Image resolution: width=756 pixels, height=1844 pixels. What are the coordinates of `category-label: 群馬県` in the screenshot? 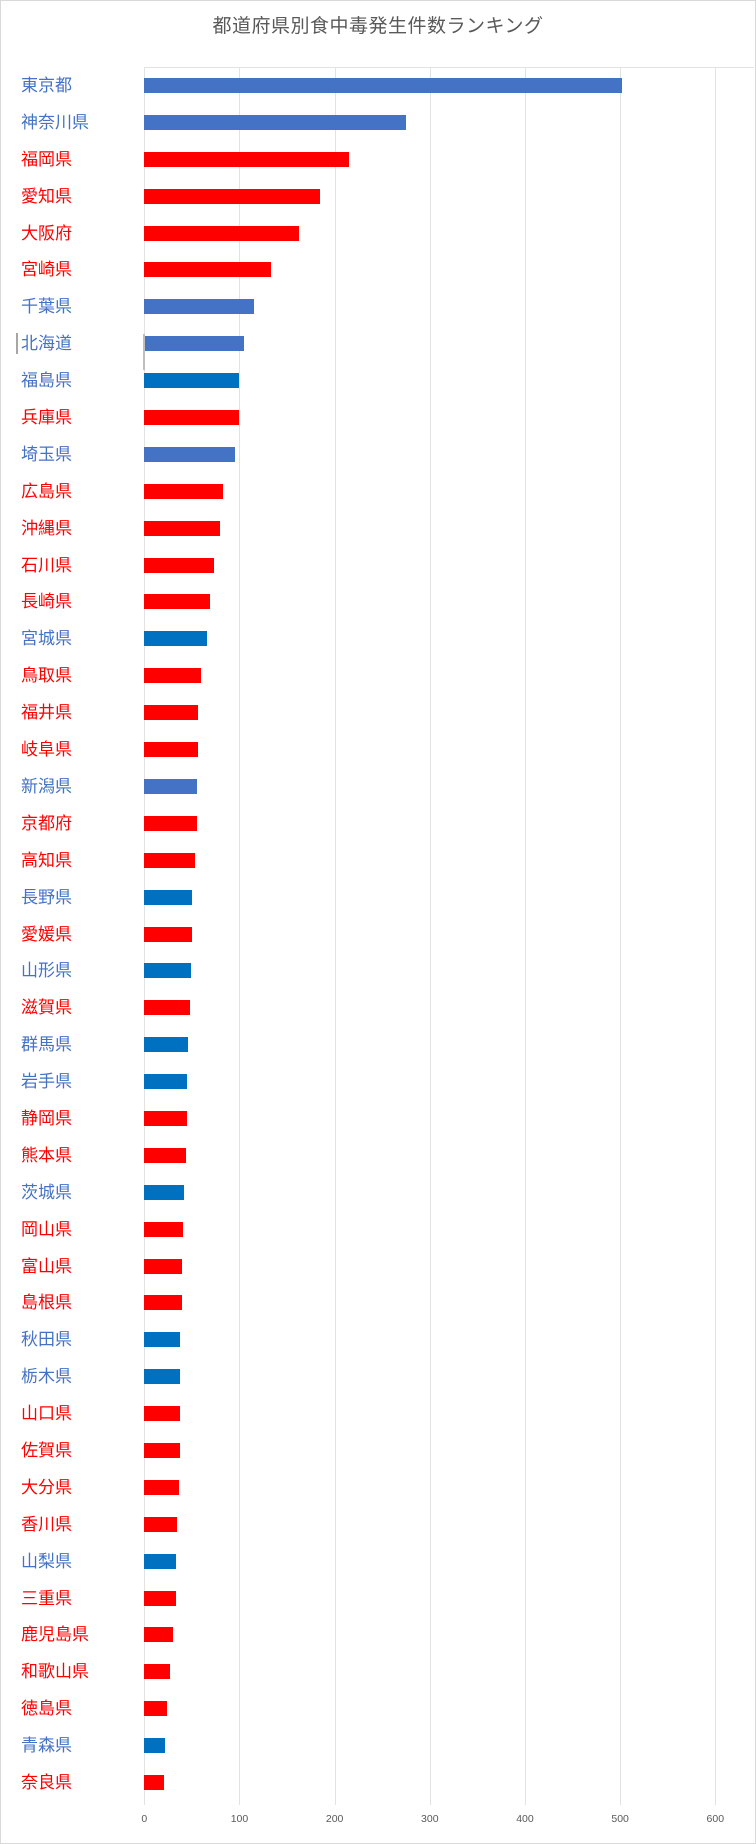 It's located at (46, 1045).